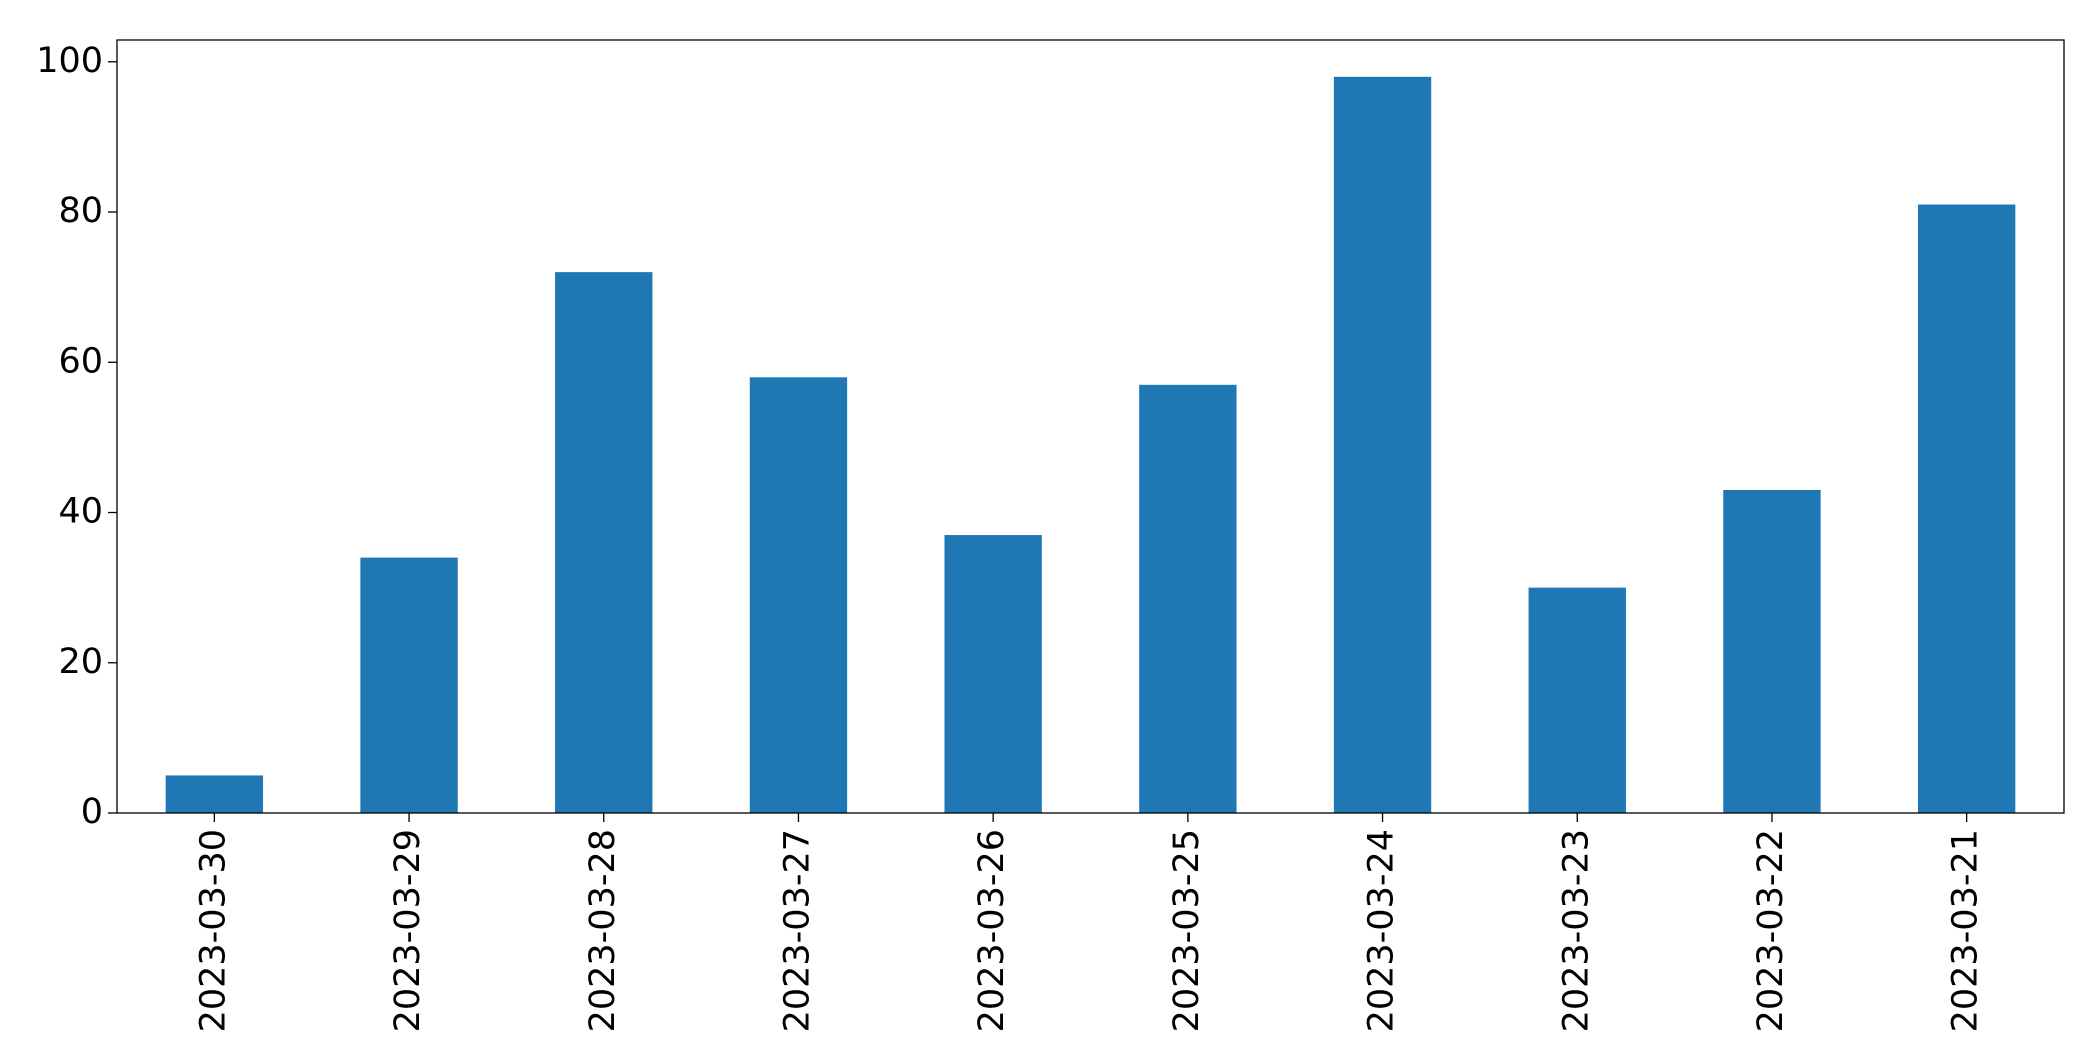  I want to click on y-tick-label: 40, so click(80, 512).